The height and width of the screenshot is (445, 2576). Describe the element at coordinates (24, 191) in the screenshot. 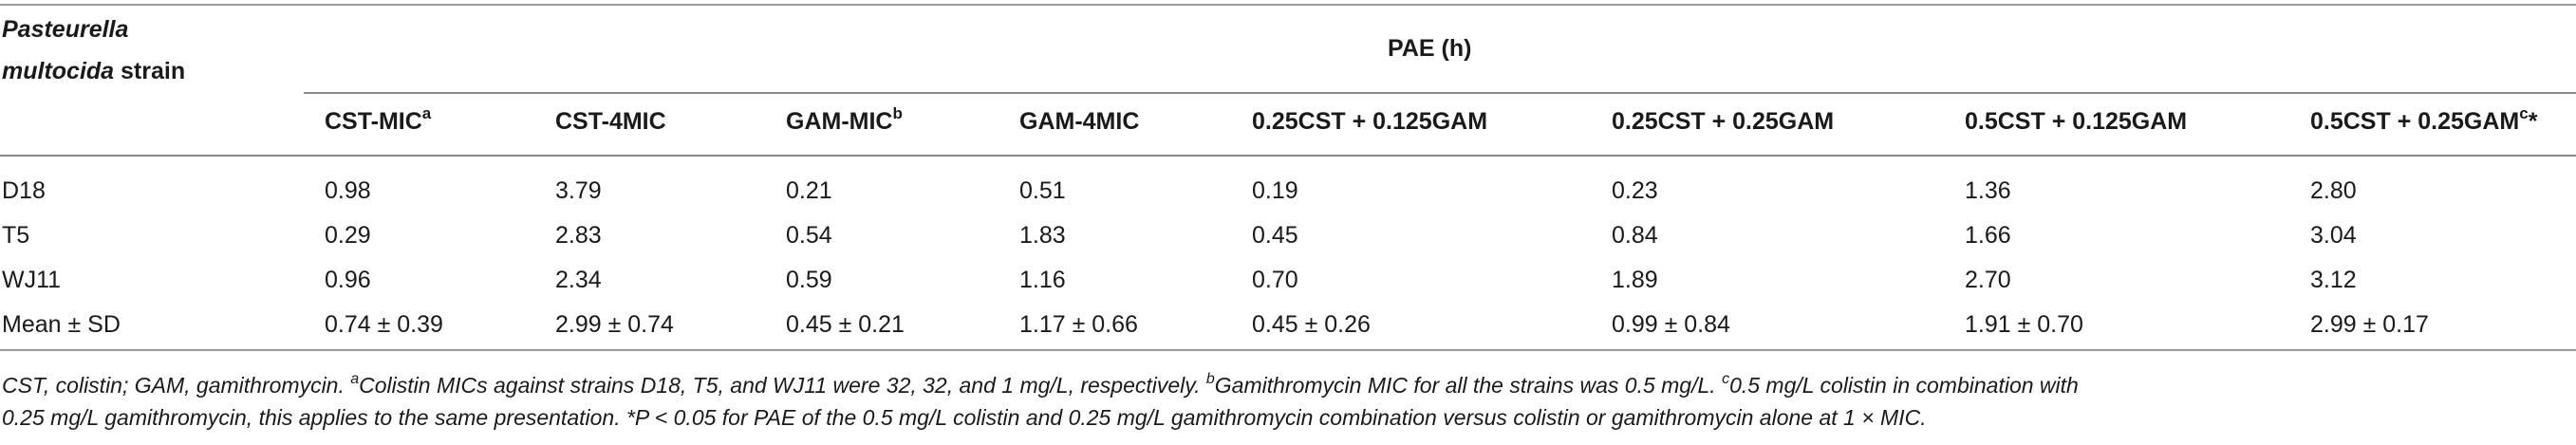

I see `row-d18-strain: D18` at that location.